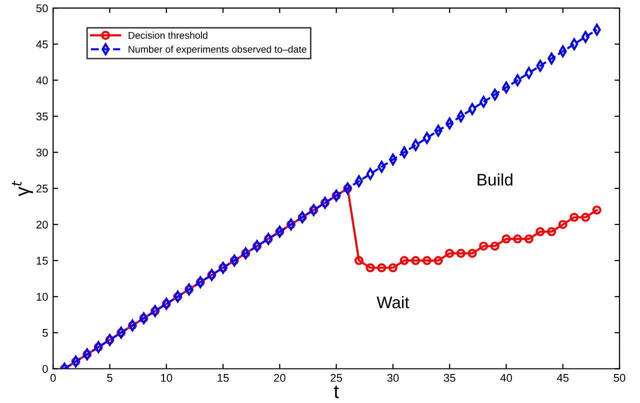 This screenshot has width=640, height=403. What do you see at coordinates (166, 378) in the screenshot?
I see `x-tick-label: 10` at bounding box center [166, 378].